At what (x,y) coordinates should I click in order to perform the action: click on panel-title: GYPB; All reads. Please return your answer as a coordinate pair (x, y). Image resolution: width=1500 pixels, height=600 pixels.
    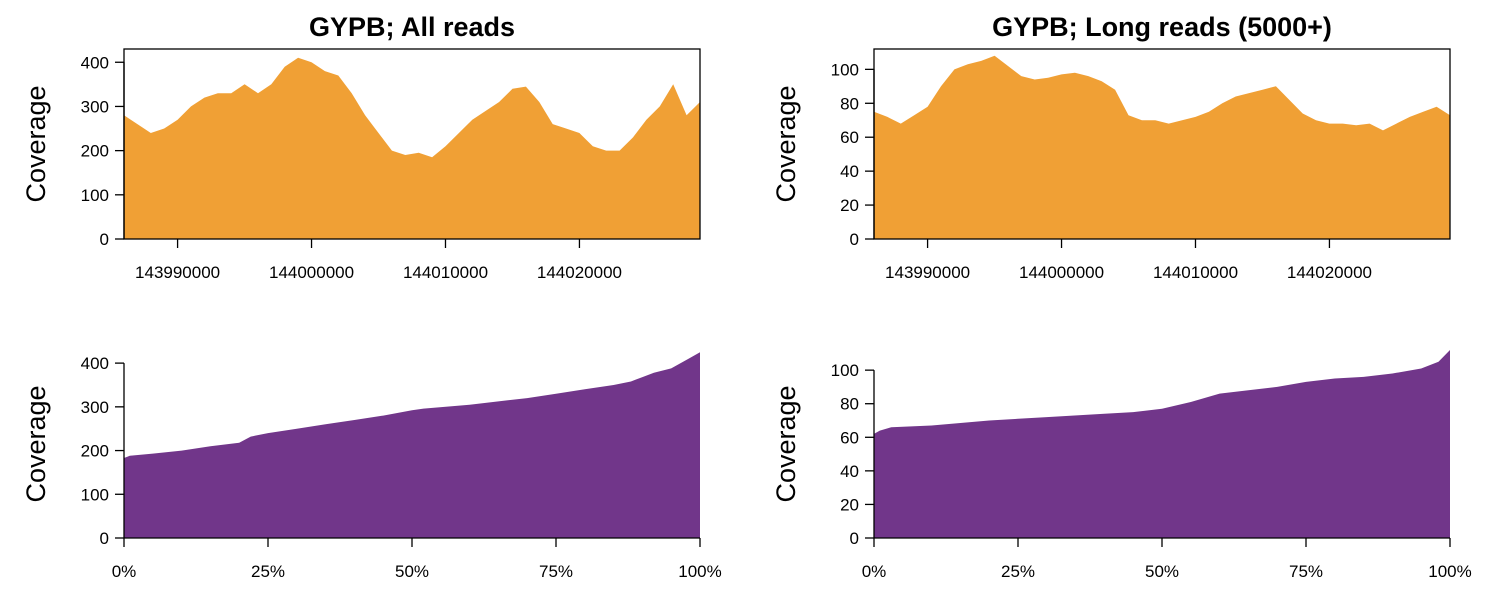
    Looking at the image, I should click on (412, 27).